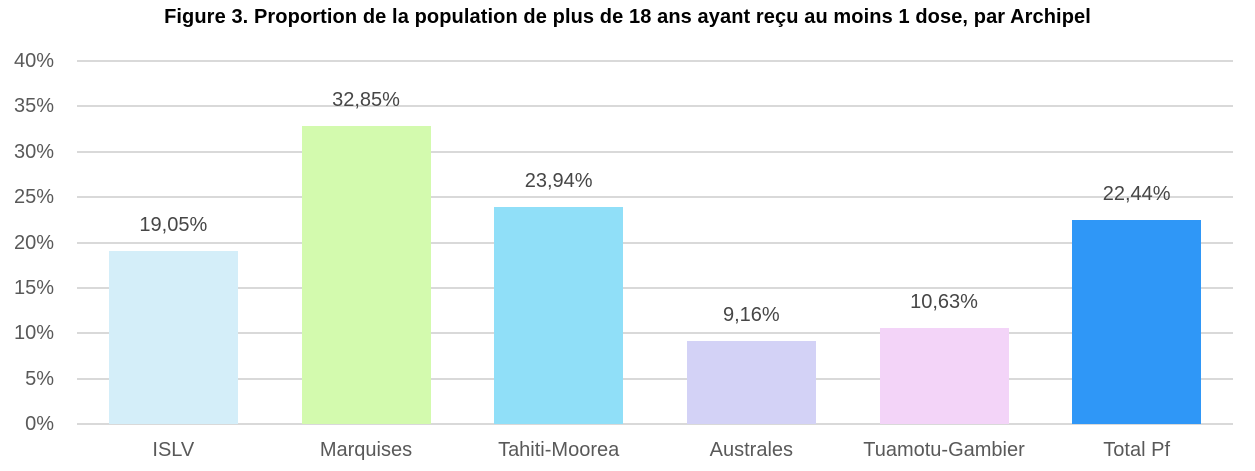  What do you see at coordinates (33, 287) in the screenshot?
I see `y-tick-label: 15%` at bounding box center [33, 287].